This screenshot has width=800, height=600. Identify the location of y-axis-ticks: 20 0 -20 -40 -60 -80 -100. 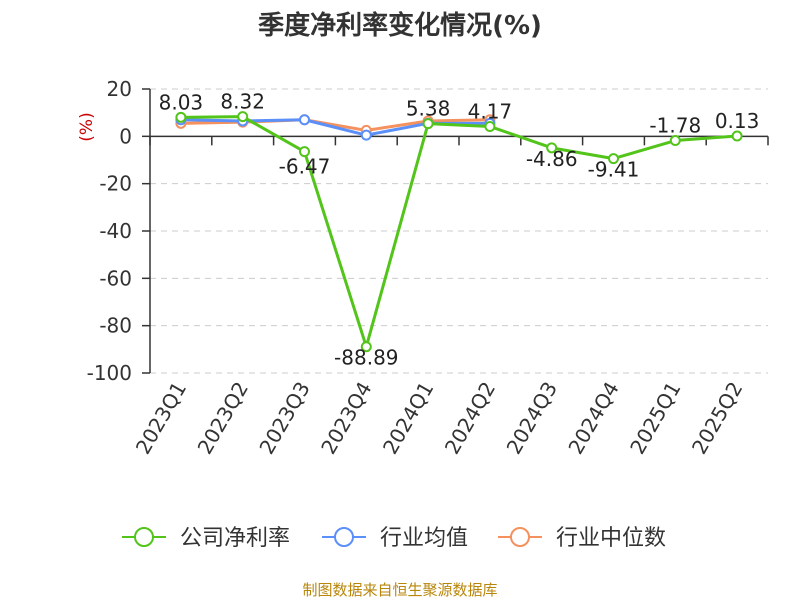
(109, 231).